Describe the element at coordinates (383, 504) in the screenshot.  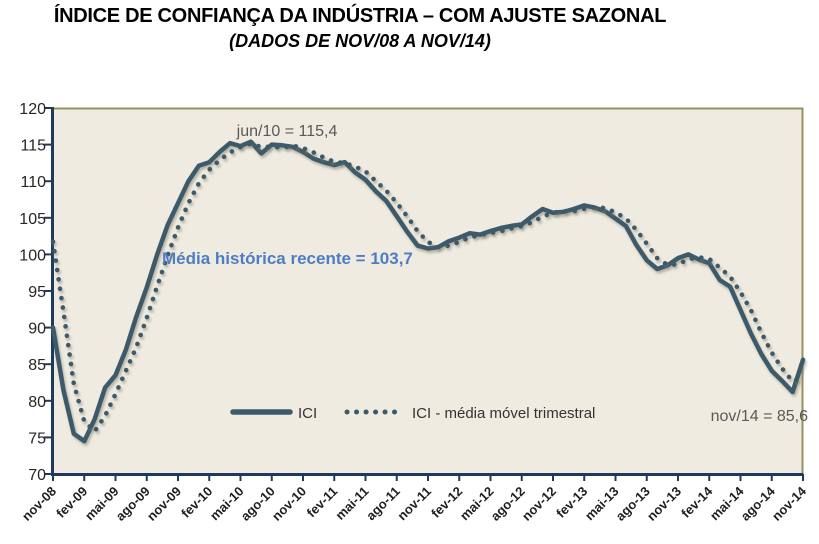
I see `x-tick-label: ago-11` at that location.